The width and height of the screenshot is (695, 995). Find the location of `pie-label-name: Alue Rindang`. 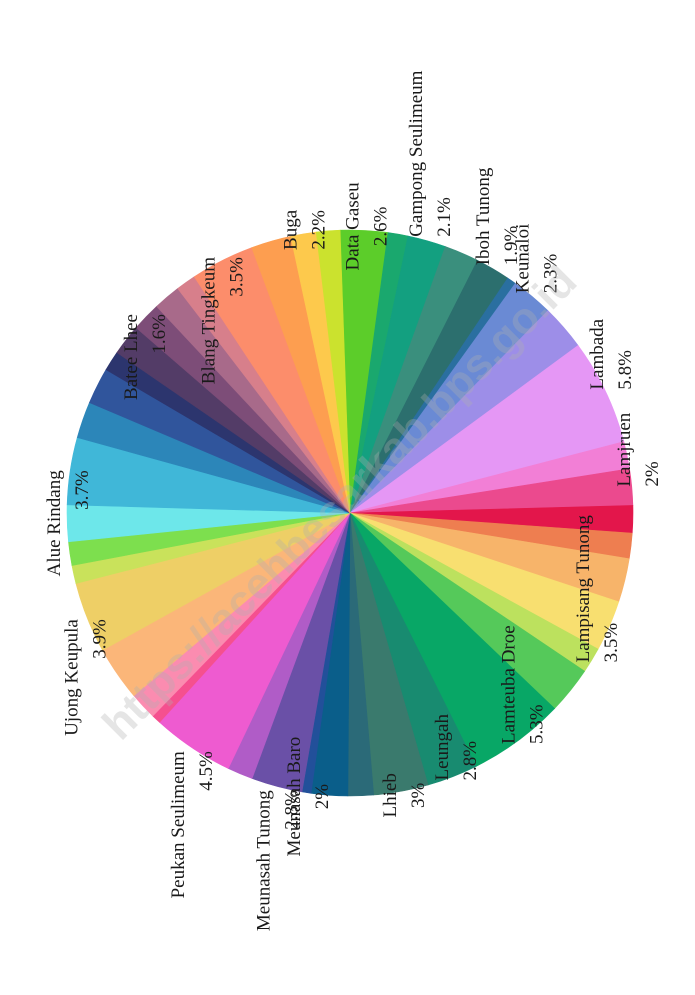

pie-label-name: Alue Rindang is located at coordinates (54, 523).